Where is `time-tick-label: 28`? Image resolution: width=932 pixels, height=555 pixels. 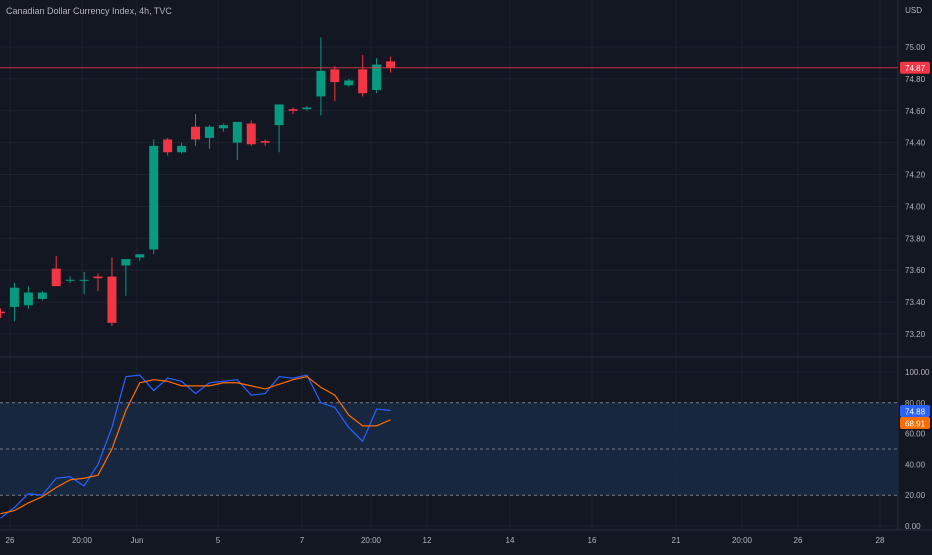
time-tick-label: 28 is located at coordinates (880, 540).